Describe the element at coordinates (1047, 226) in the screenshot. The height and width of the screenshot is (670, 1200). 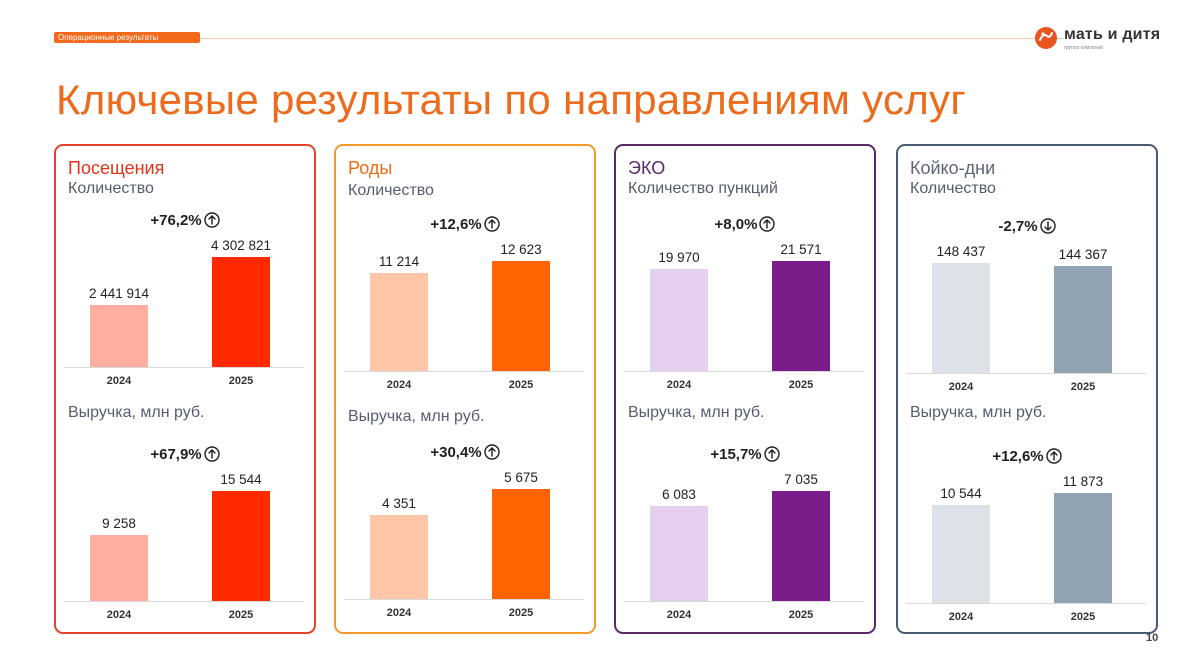
I see `arrow-down-circle-icon` at that location.